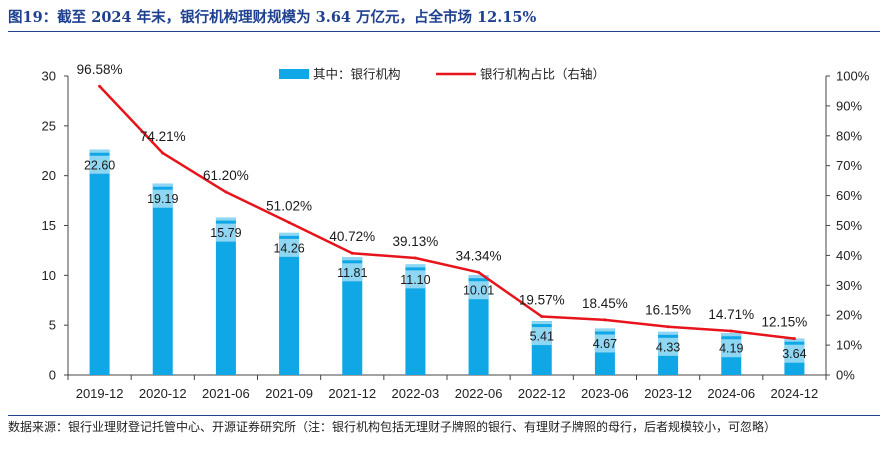 The height and width of the screenshot is (459, 888). I want to click on x-tick-label: 2024-12, so click(795, 393).